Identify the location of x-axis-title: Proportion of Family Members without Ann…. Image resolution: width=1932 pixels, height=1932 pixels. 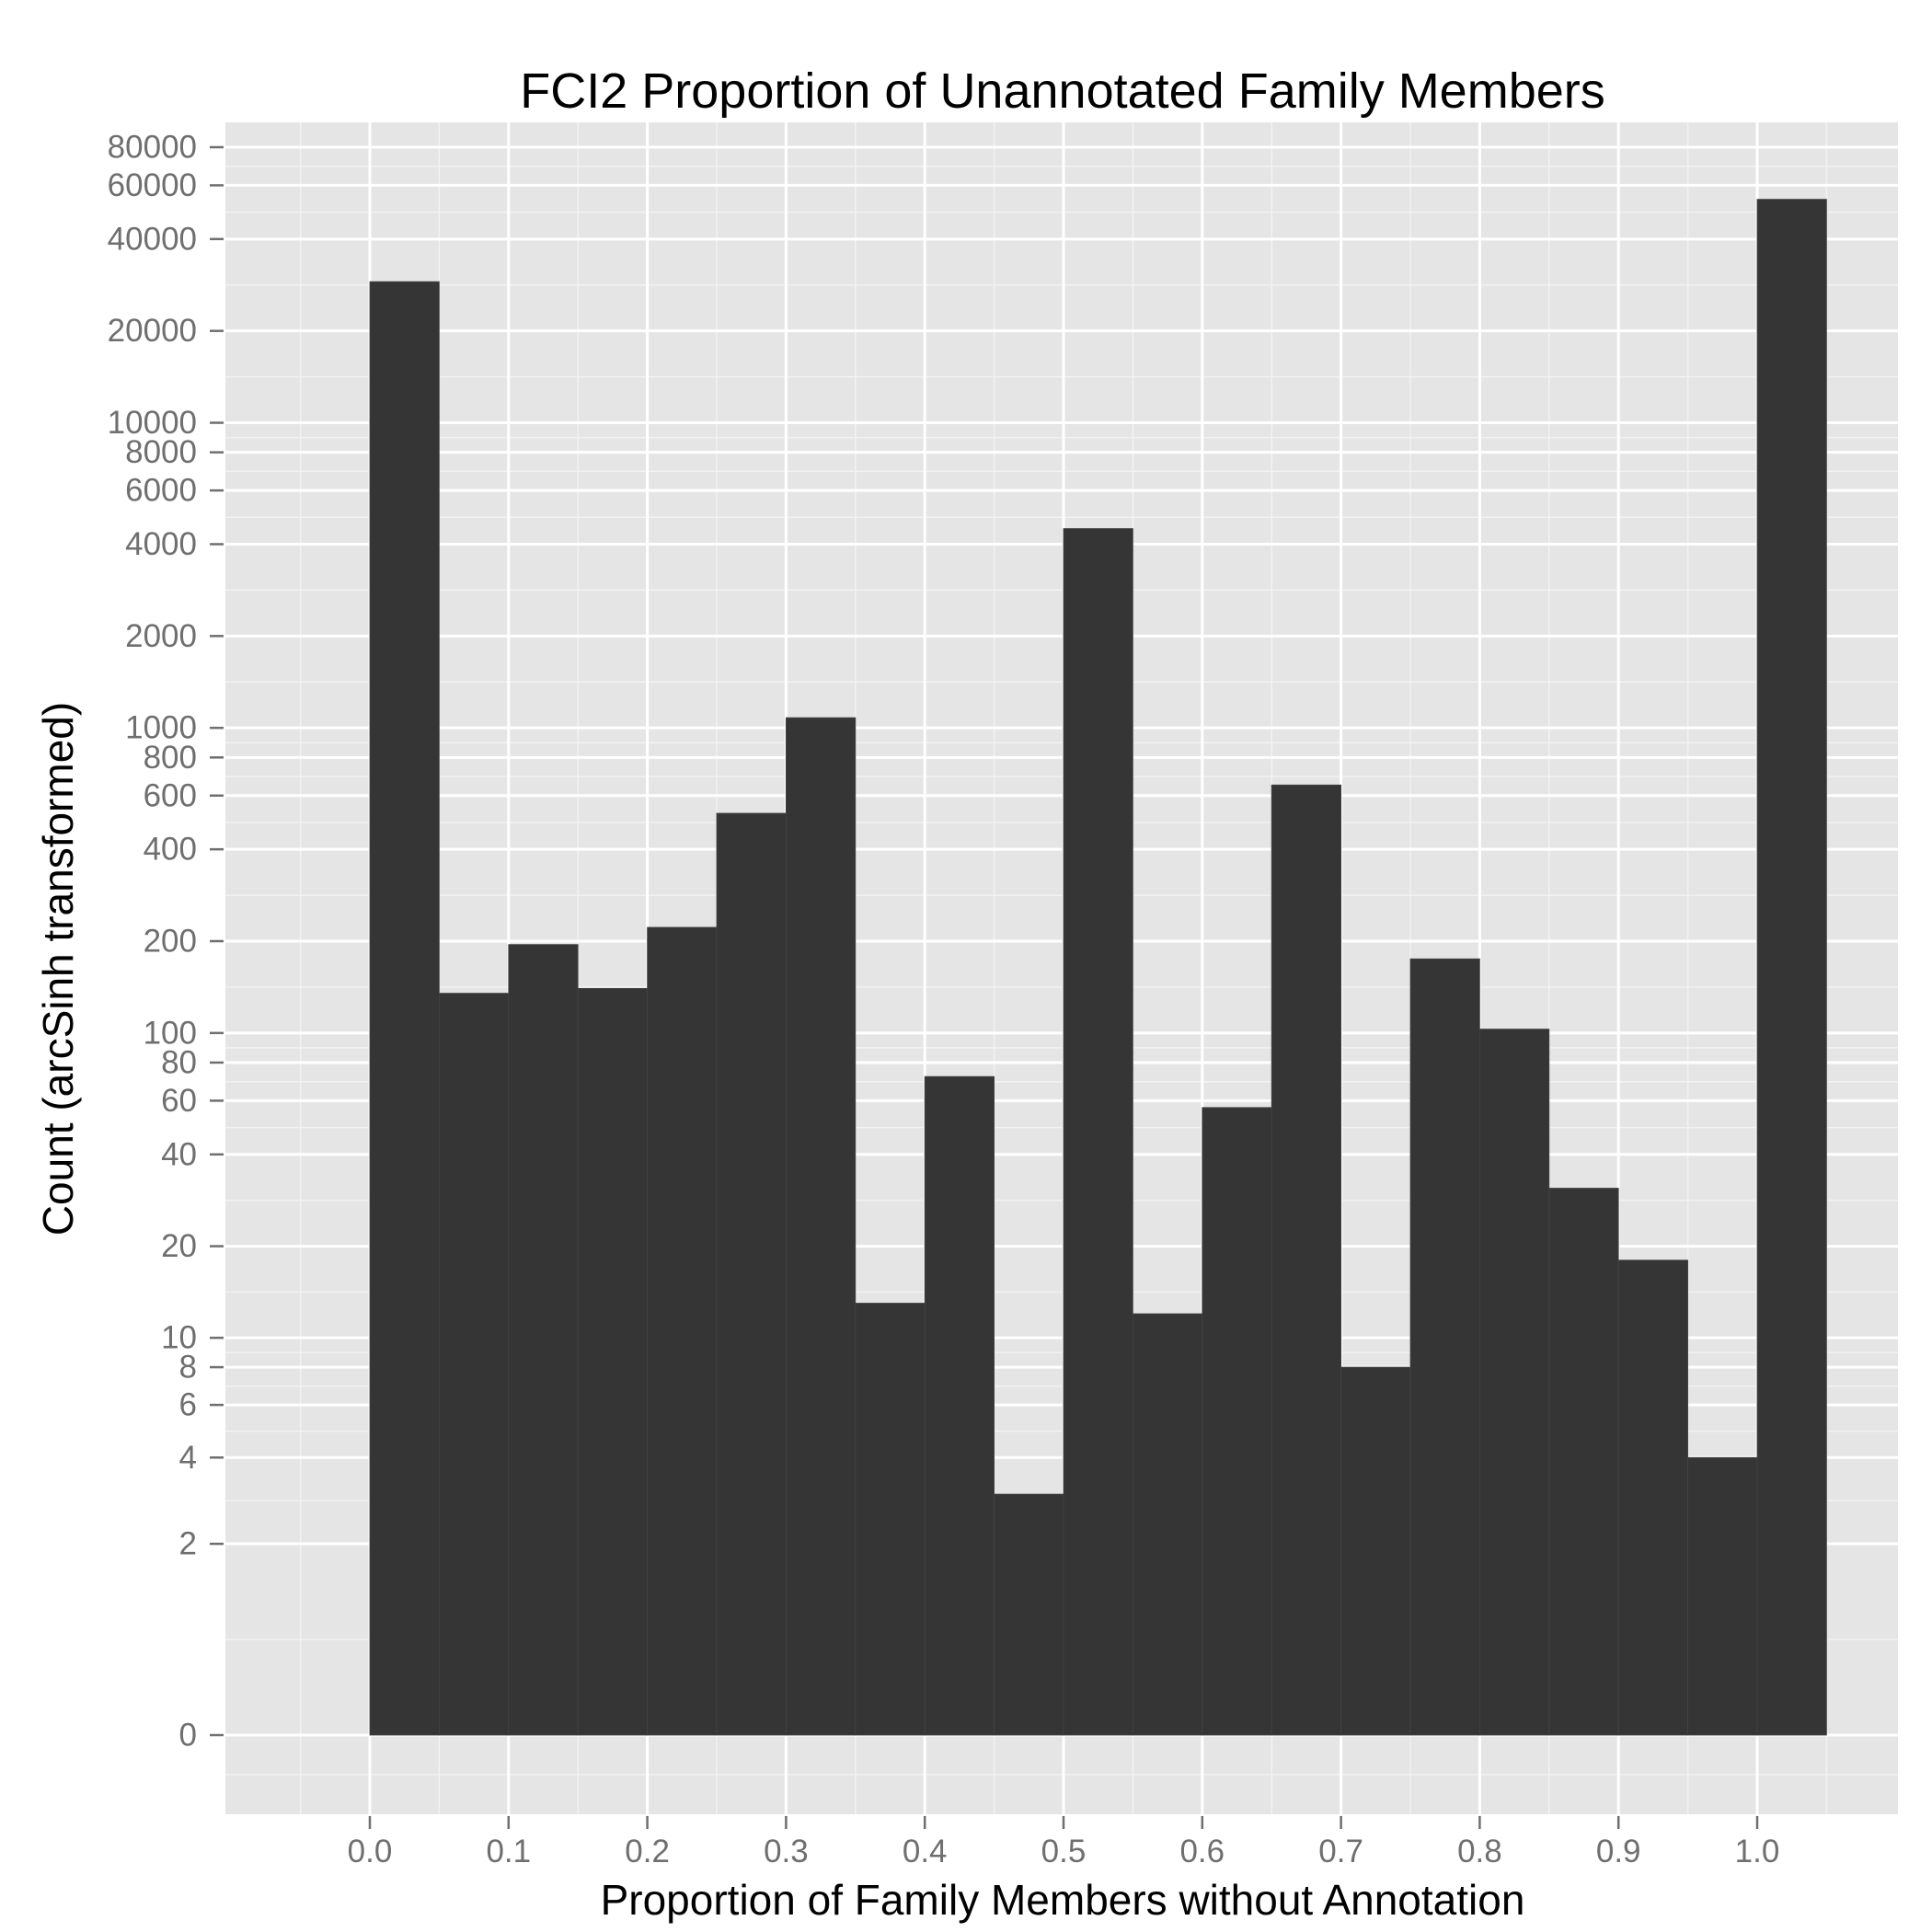
(1063, 1900).